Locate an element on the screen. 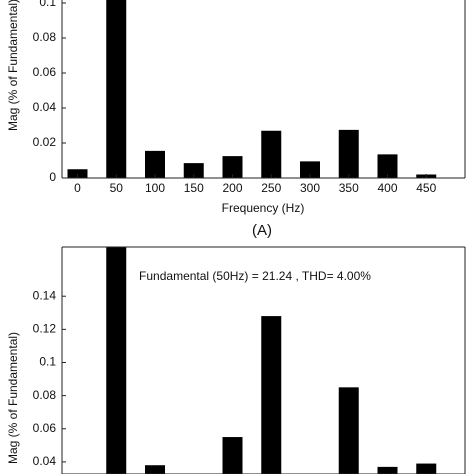  caption: (A) is located at coordinates (262, 230).